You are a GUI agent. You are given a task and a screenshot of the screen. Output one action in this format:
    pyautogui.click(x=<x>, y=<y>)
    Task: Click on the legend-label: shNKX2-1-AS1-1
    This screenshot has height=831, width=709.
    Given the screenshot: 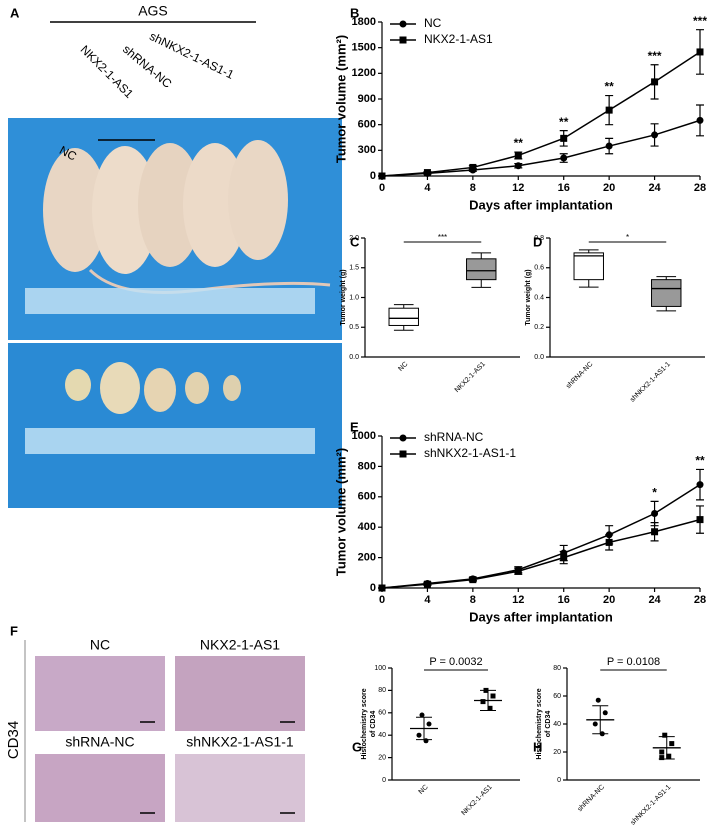 What is the action you would take?
    pyautogui.click(x=470, y=453)
    